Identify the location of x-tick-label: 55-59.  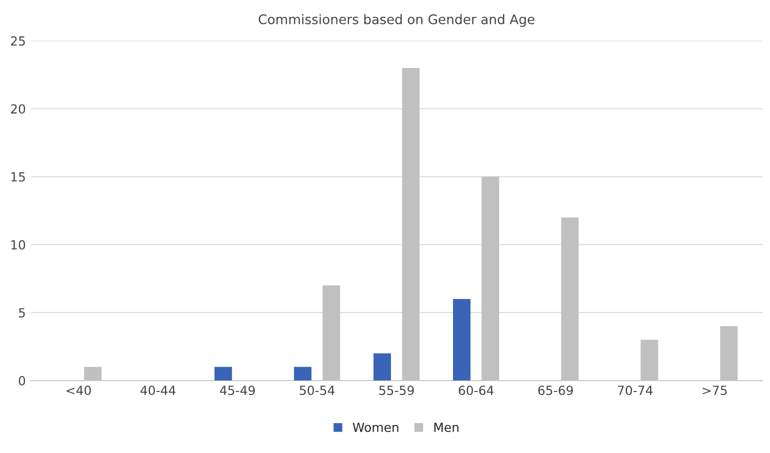
(396, 391).